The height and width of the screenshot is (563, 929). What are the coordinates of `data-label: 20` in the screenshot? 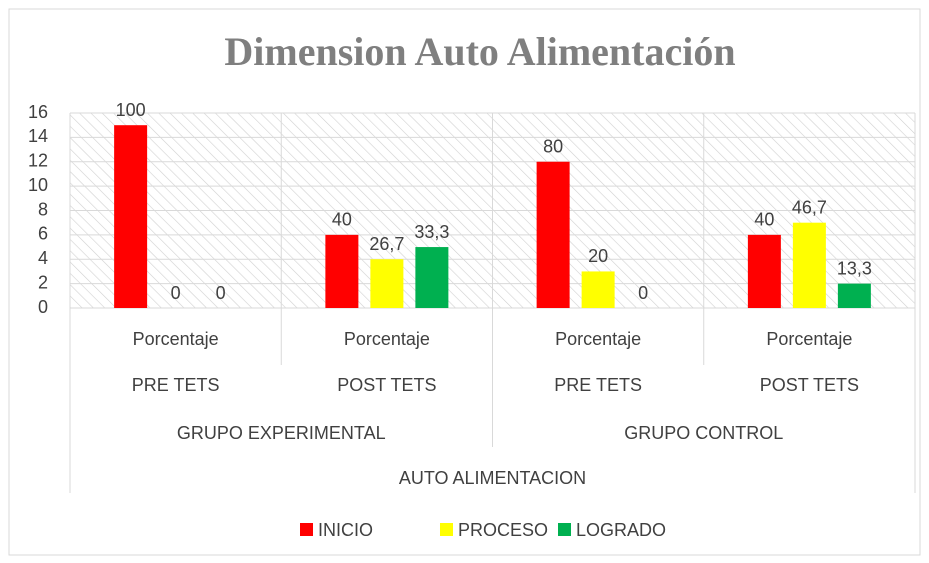 It's located at (598, 256).